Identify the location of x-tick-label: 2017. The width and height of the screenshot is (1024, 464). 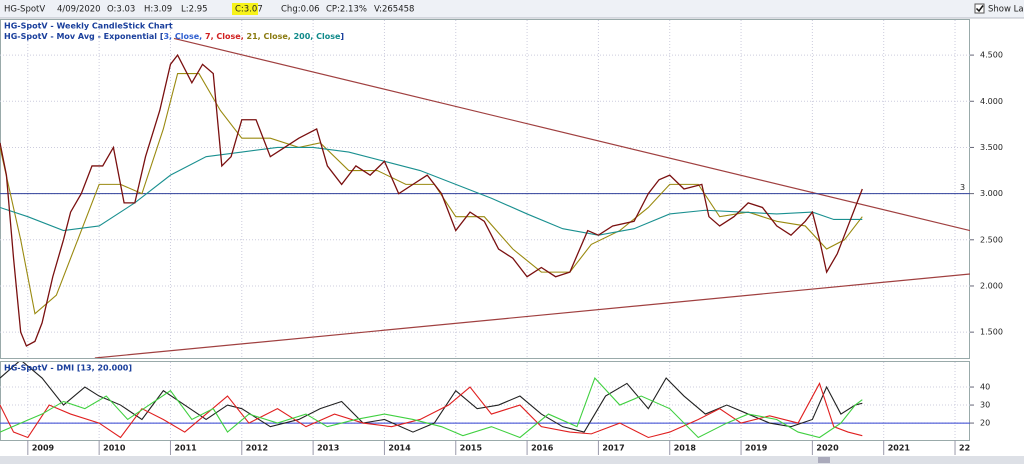
(613, 448).